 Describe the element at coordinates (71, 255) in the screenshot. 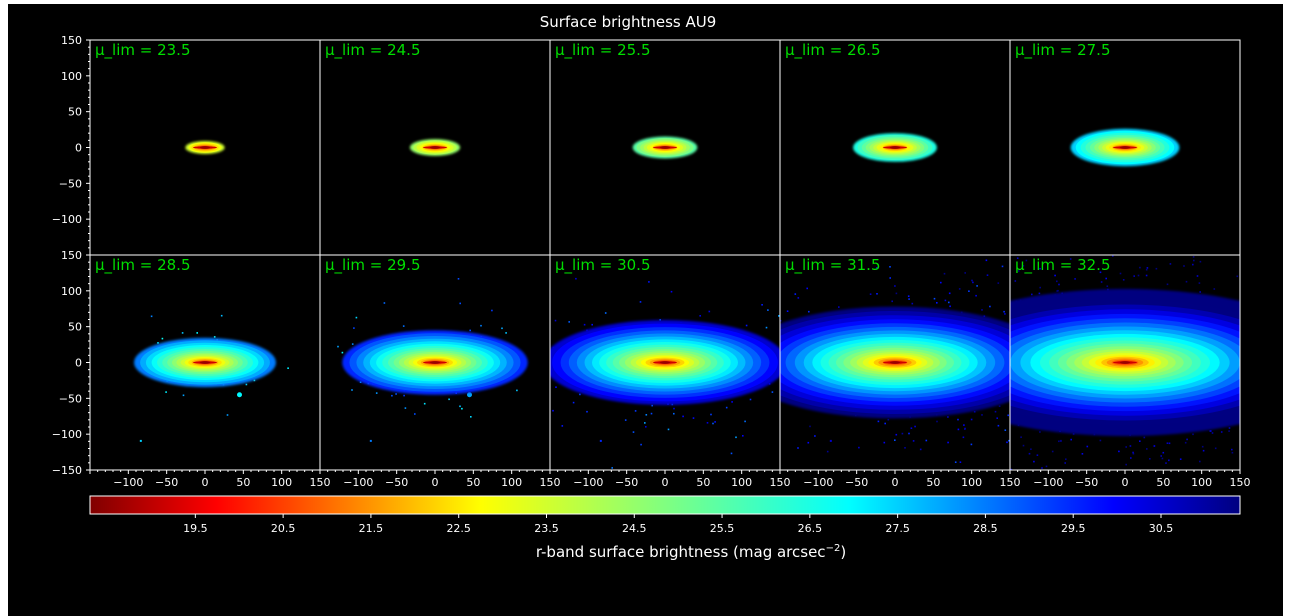

I see `y-tick-label: 150` at that location.